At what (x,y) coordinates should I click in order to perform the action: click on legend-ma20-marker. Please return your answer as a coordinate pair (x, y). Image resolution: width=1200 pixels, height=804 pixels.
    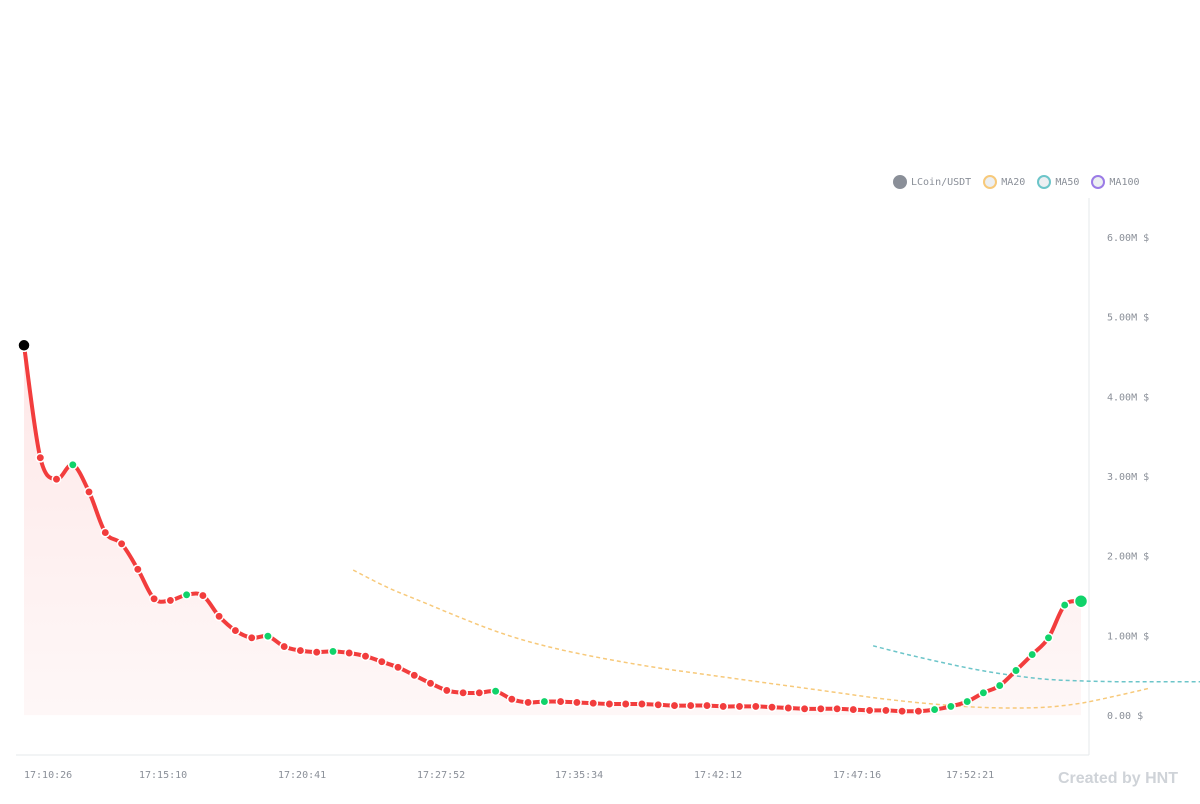
    Looking at the image, I should click on (990, 182).